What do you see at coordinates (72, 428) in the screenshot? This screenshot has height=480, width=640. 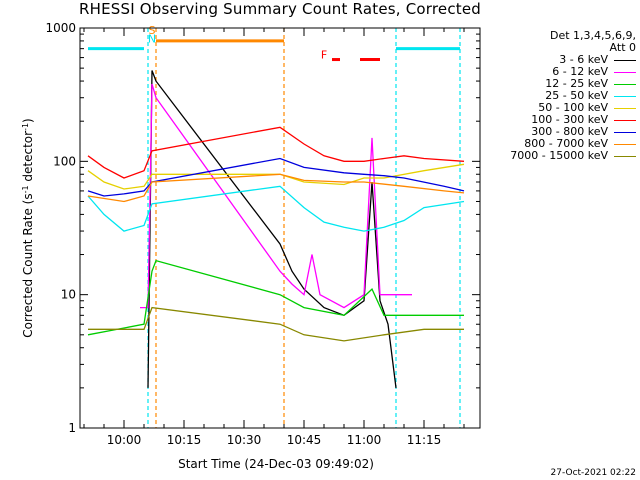 I see `y-tick-label: 1` at bounding box center [72, 428].